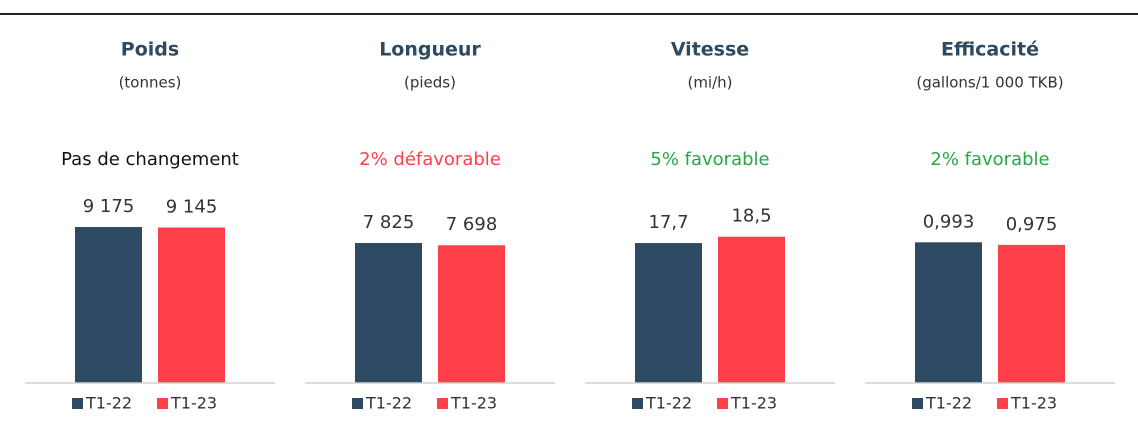 The height and width of the screenshot is (437, 1138). What do you see at coordinates (710, 50) in the screenshot?
I see `chart-title: Vitesse` at bounding box center [710, 50].